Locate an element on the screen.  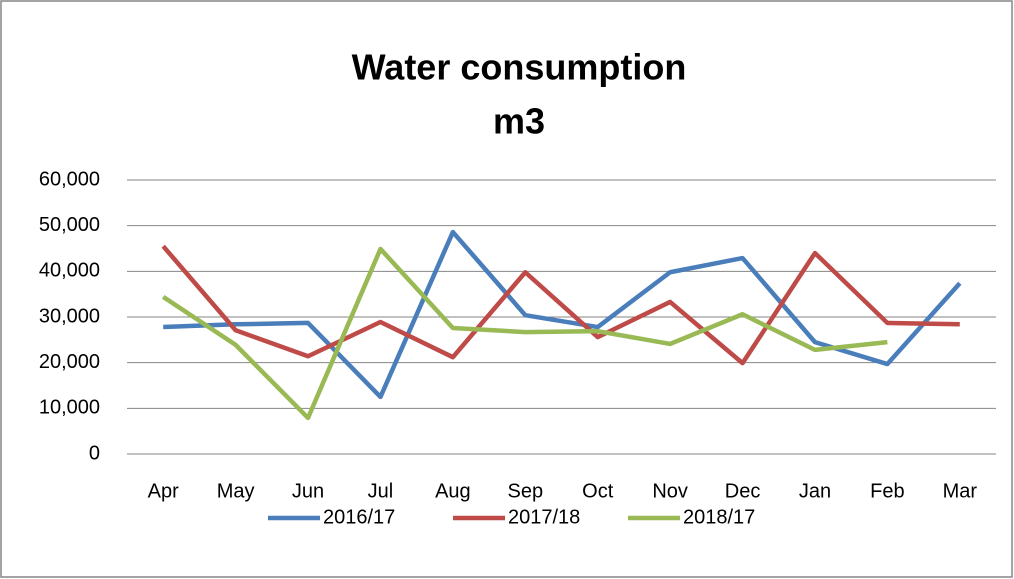
y-tick-label: 40,000 is located at coordinates (69, 271).